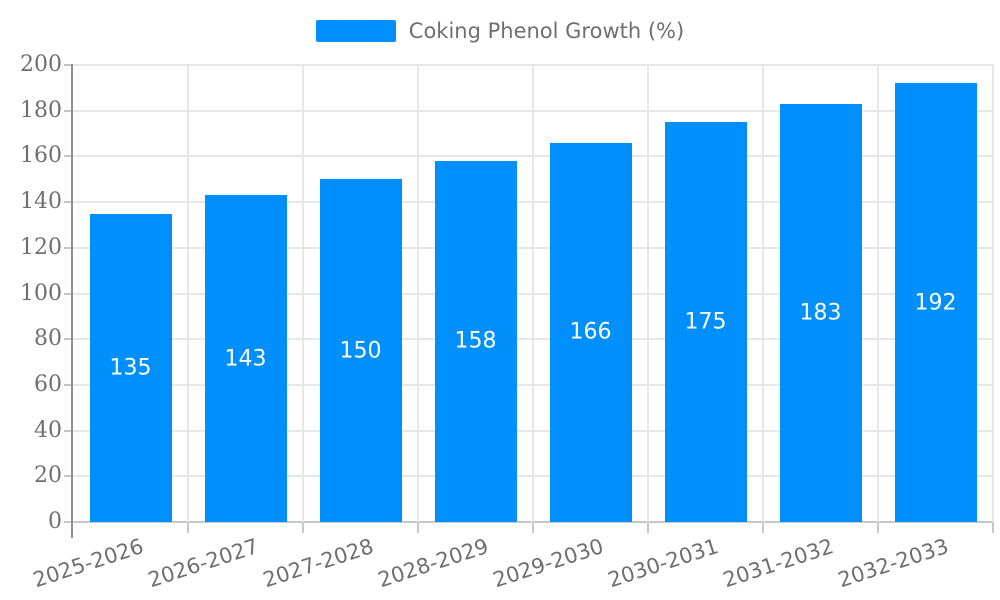 The image size is (1000, 600). What do you see at coordinates (41, 156) in the screenshot?
I see `y-tick-label: 160` at bounding box center [41, 156].